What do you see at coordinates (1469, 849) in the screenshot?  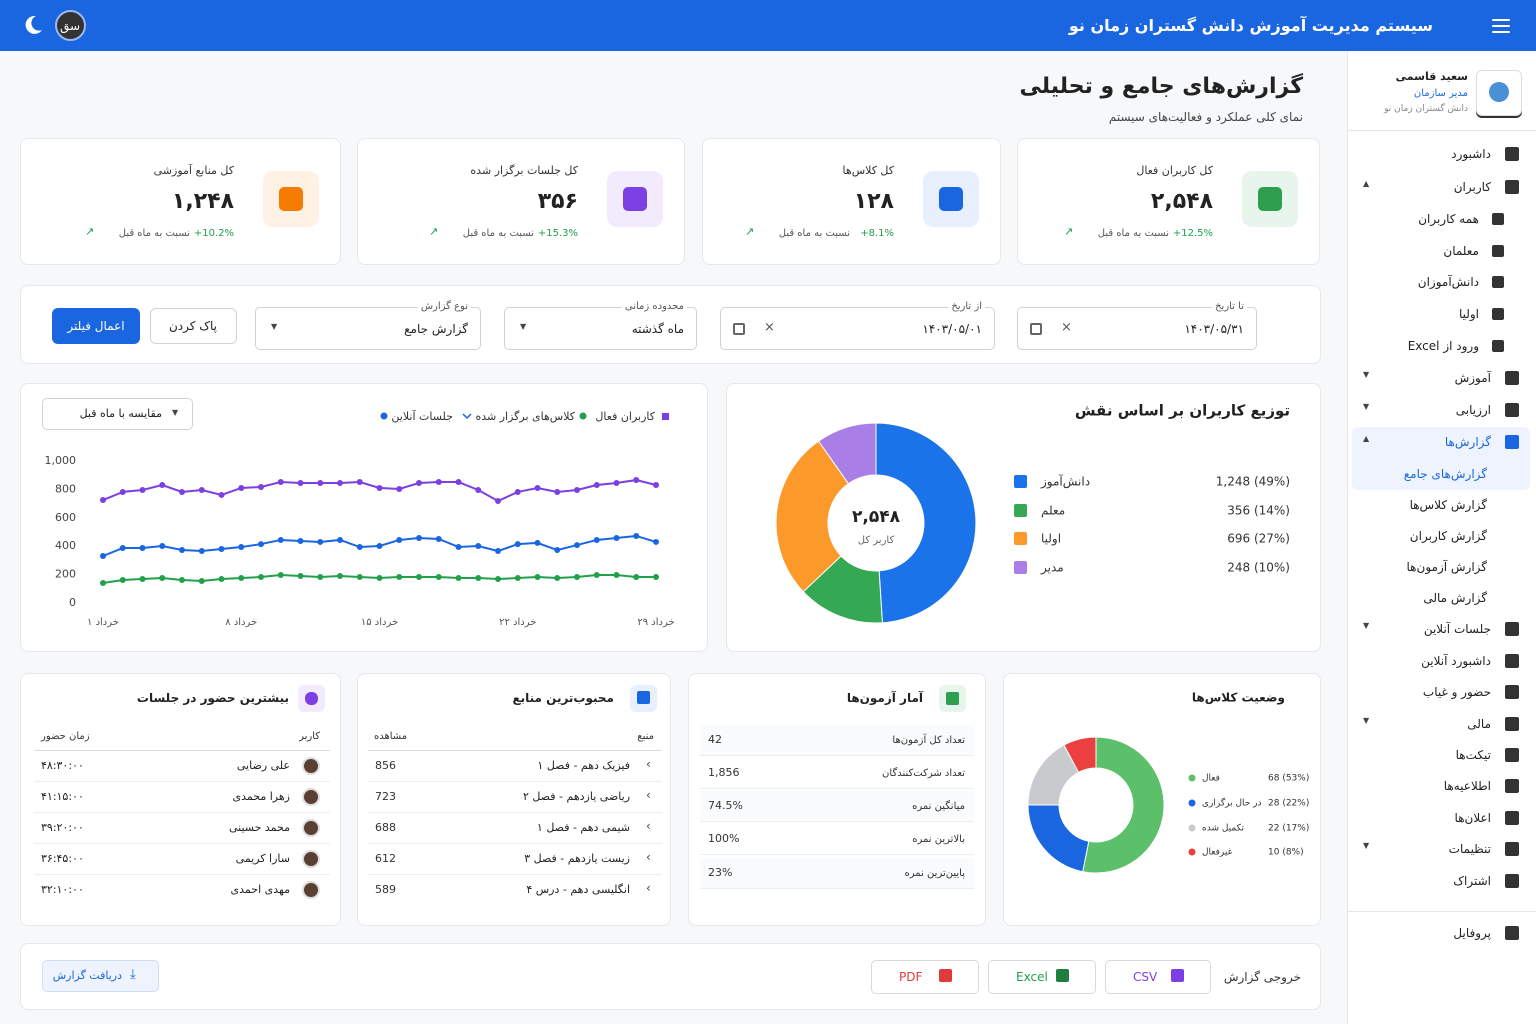 I see `menu-item: تنظیمات` at bounding box center [1469, 849].